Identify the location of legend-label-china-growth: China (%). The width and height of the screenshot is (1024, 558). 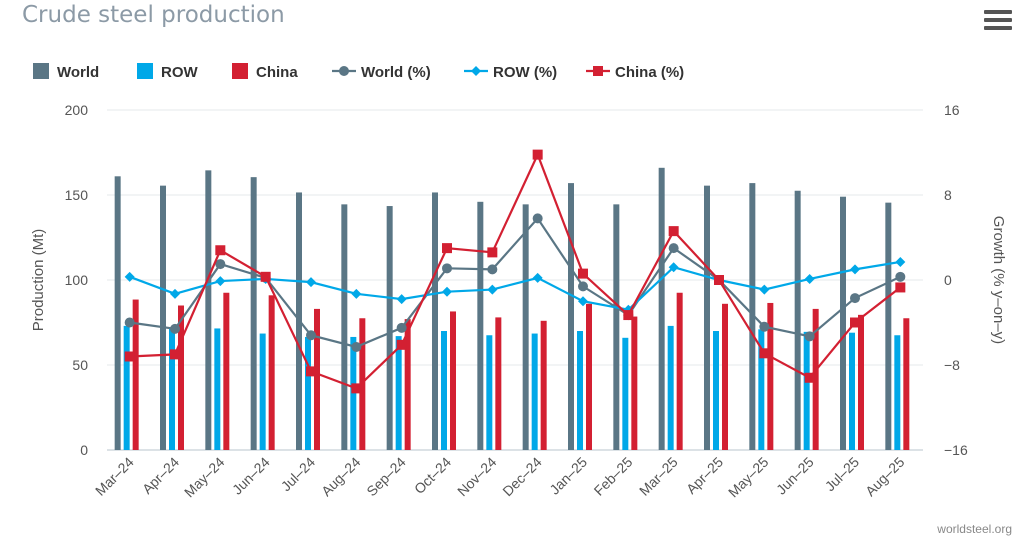
(649, 72).